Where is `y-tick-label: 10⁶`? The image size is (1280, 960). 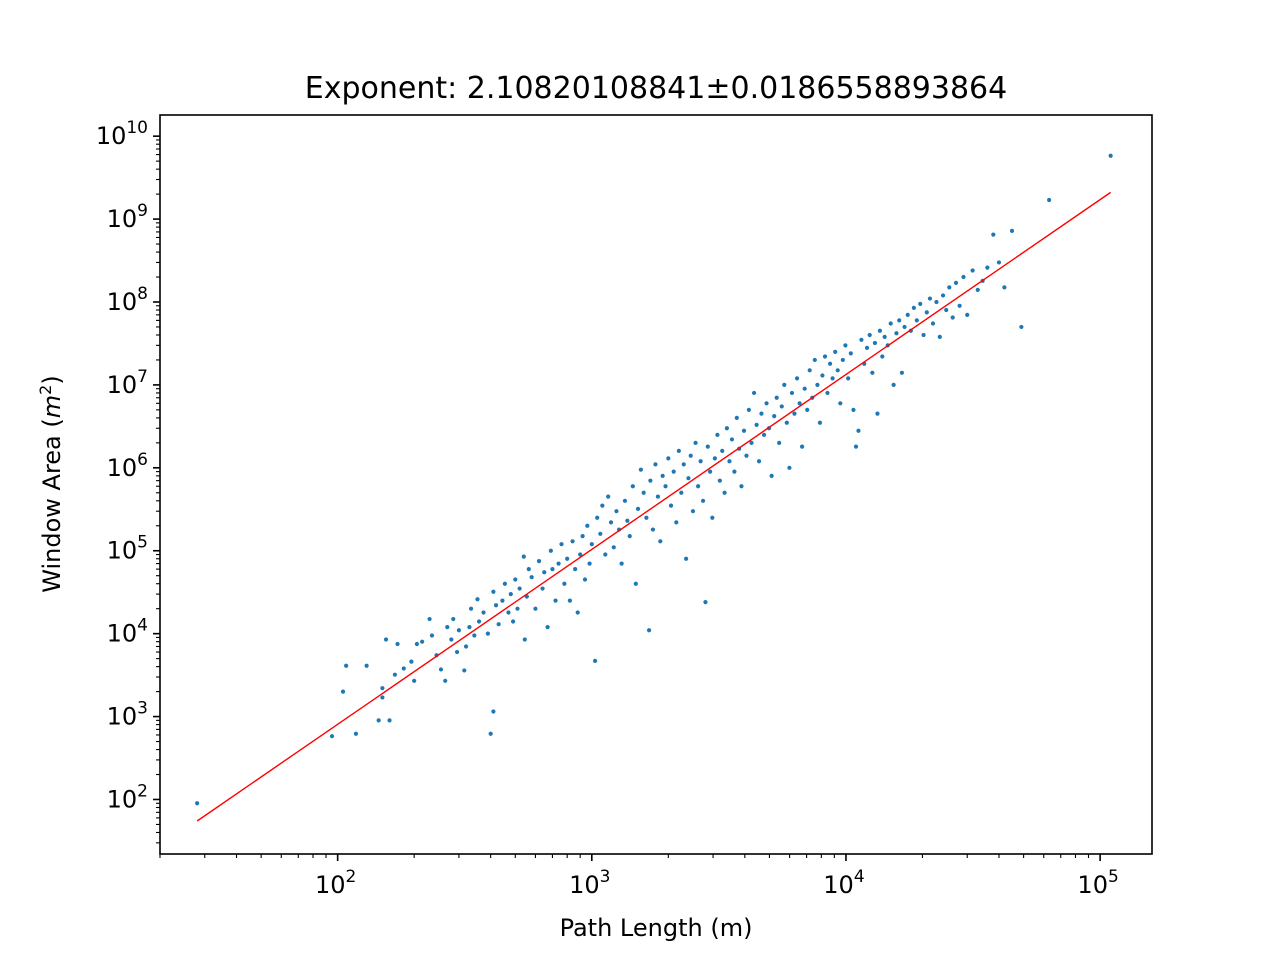
y-tick-label: 10⁶ is located at coordinates (127, 466).